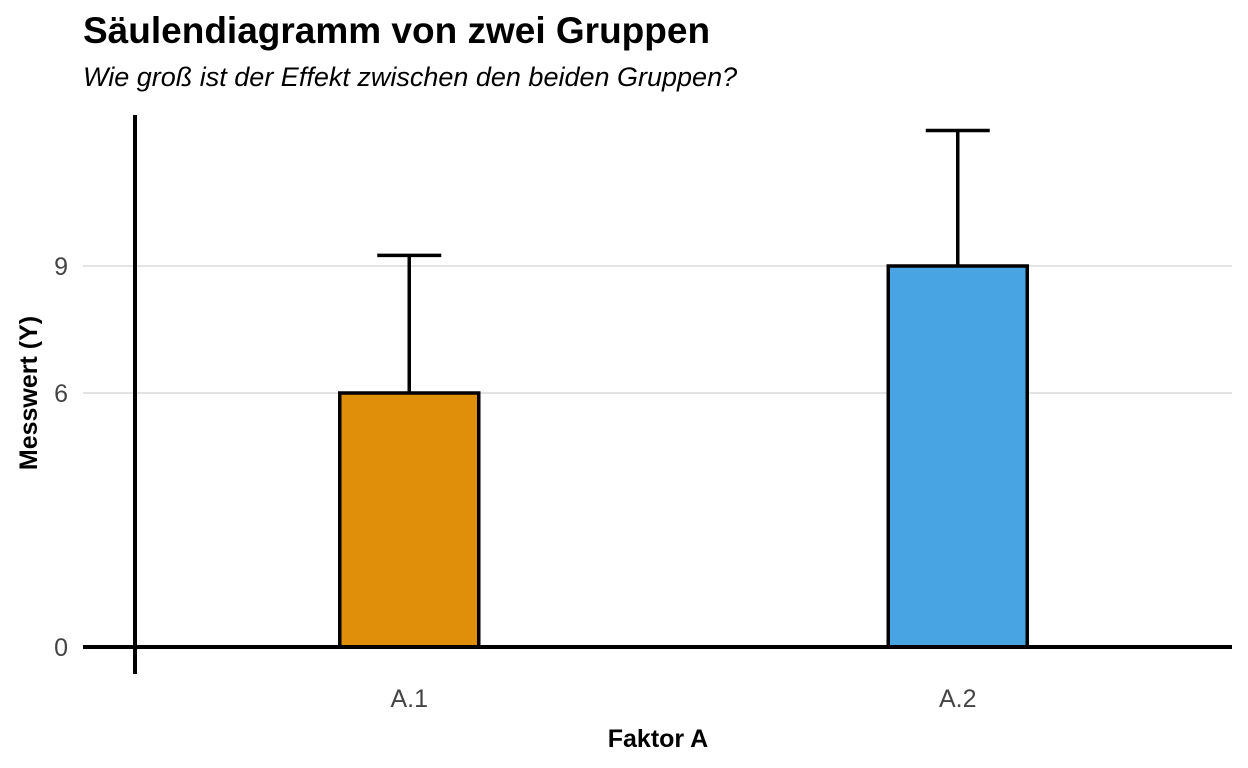  What do you see at coordinates (29, 393) in the screenshot?
I see `y-axis-title: Messwert (Y)` at bounding box center [29, 393].